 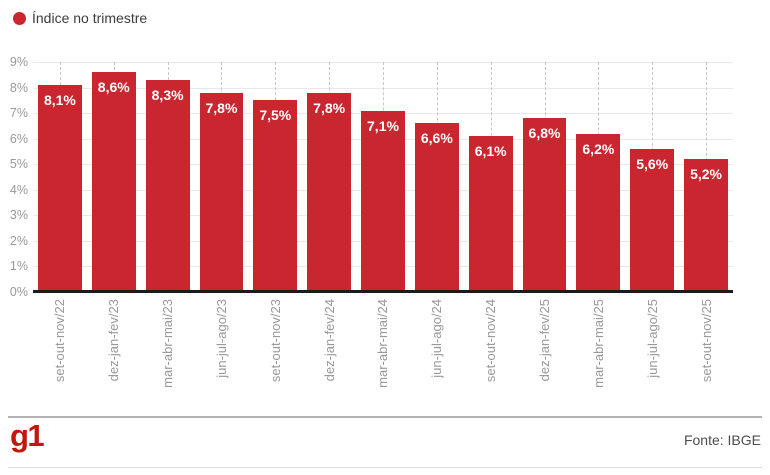 I want to click on source-credit: Fonte: IBGE, so click(x=722, y=440).